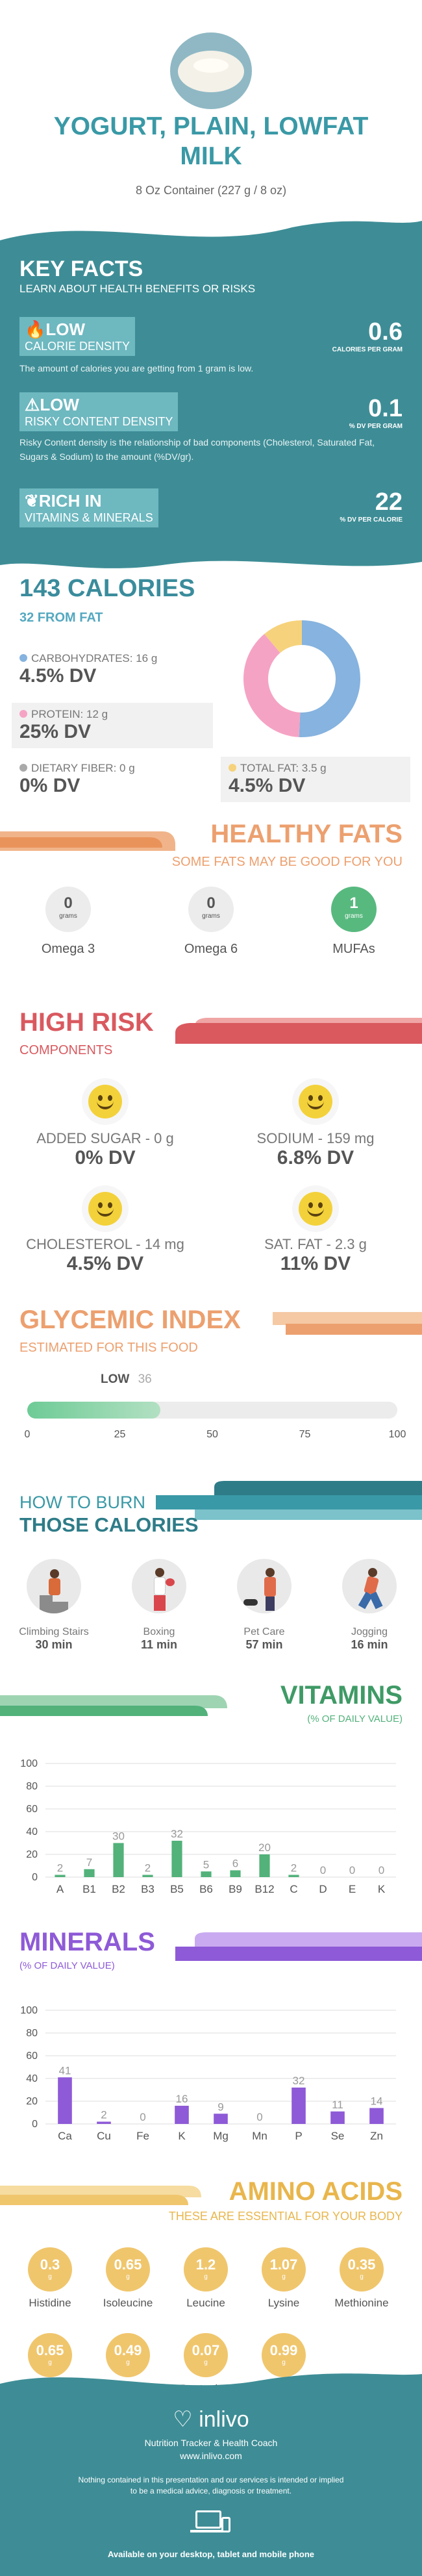  I want to click on flame-icon: 🔥, so click(36, 329).